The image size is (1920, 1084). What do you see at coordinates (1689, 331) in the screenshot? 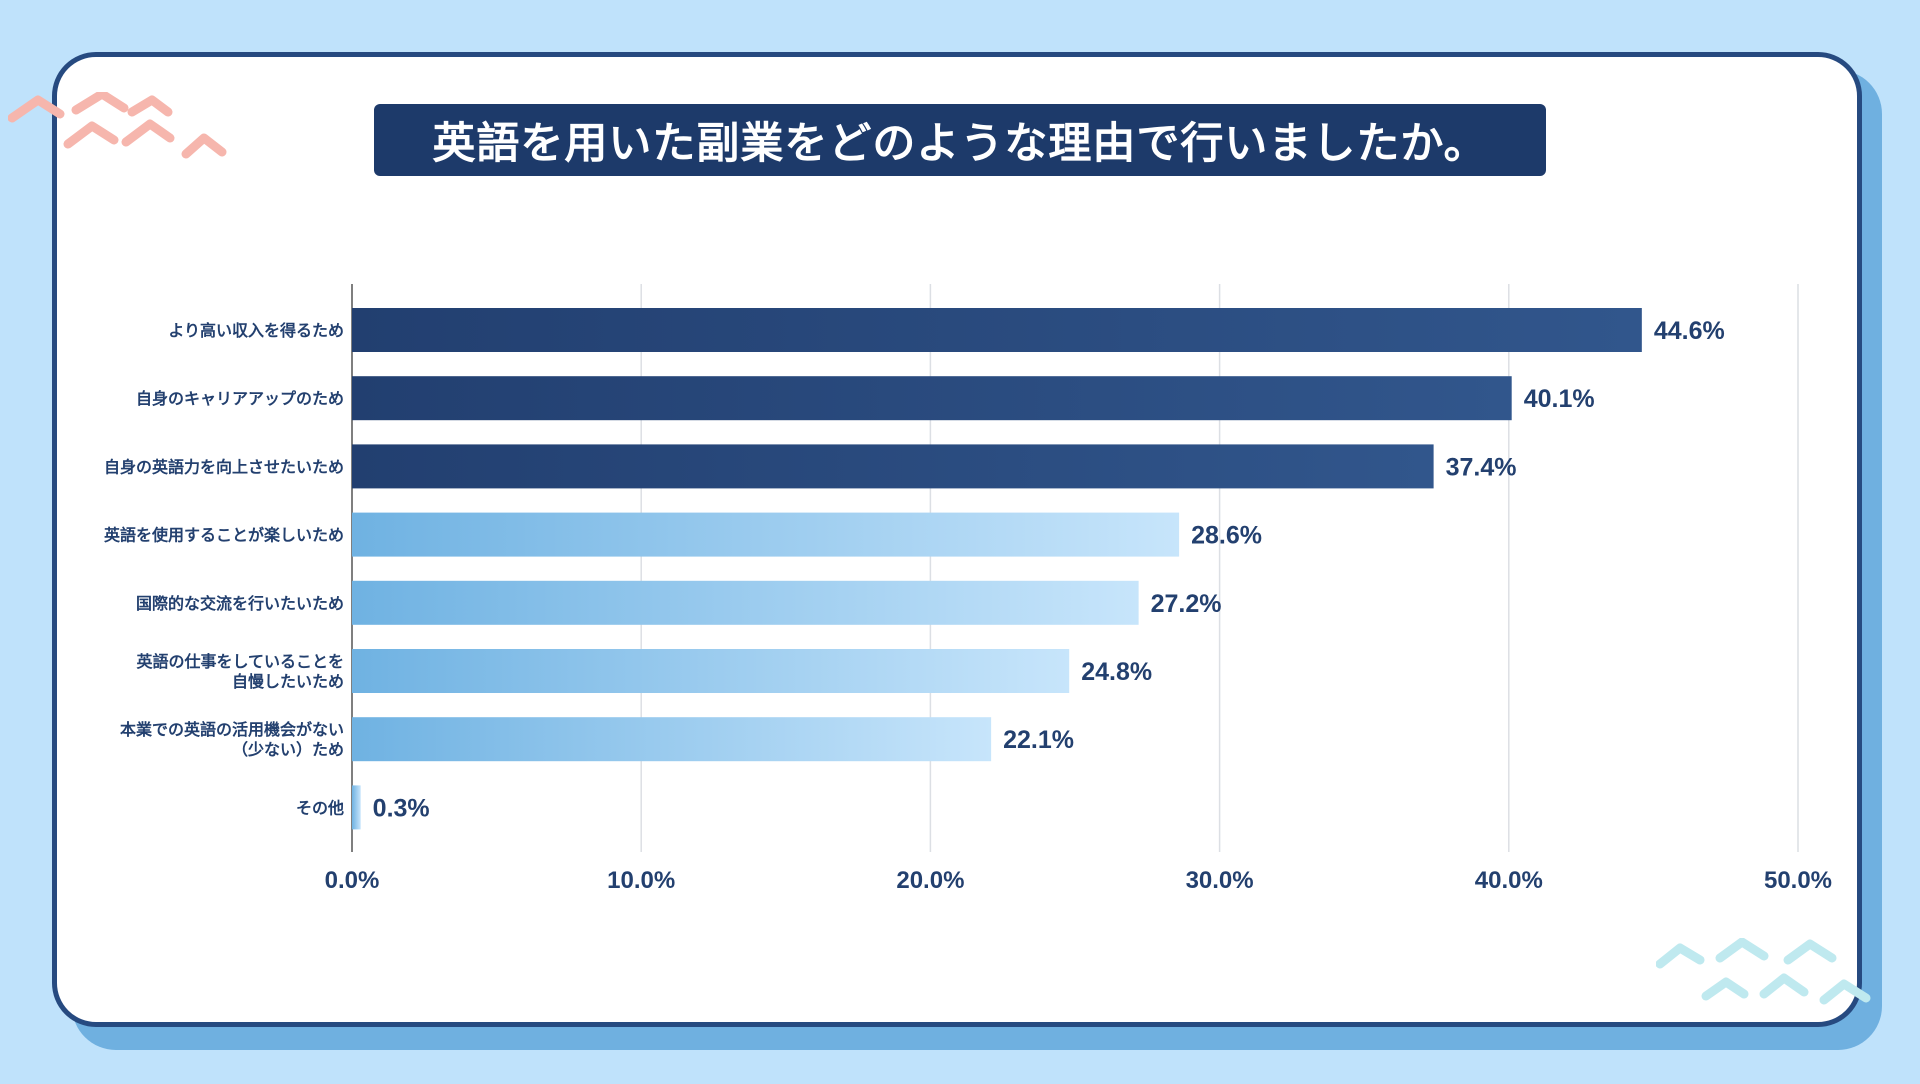
I see `bar-value-label: 44.6%` at bounding box center [1689, 331].